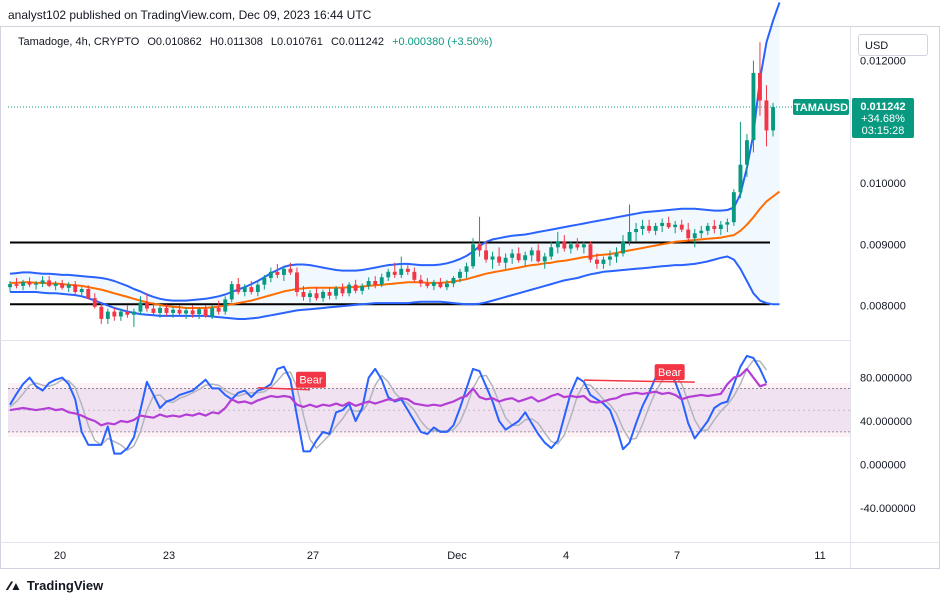 This screenshot has height=605, width=942. Describe the element at coordinates (883, 245) in the screenshot. I see `price-tick-label: 0.009000` at that location.